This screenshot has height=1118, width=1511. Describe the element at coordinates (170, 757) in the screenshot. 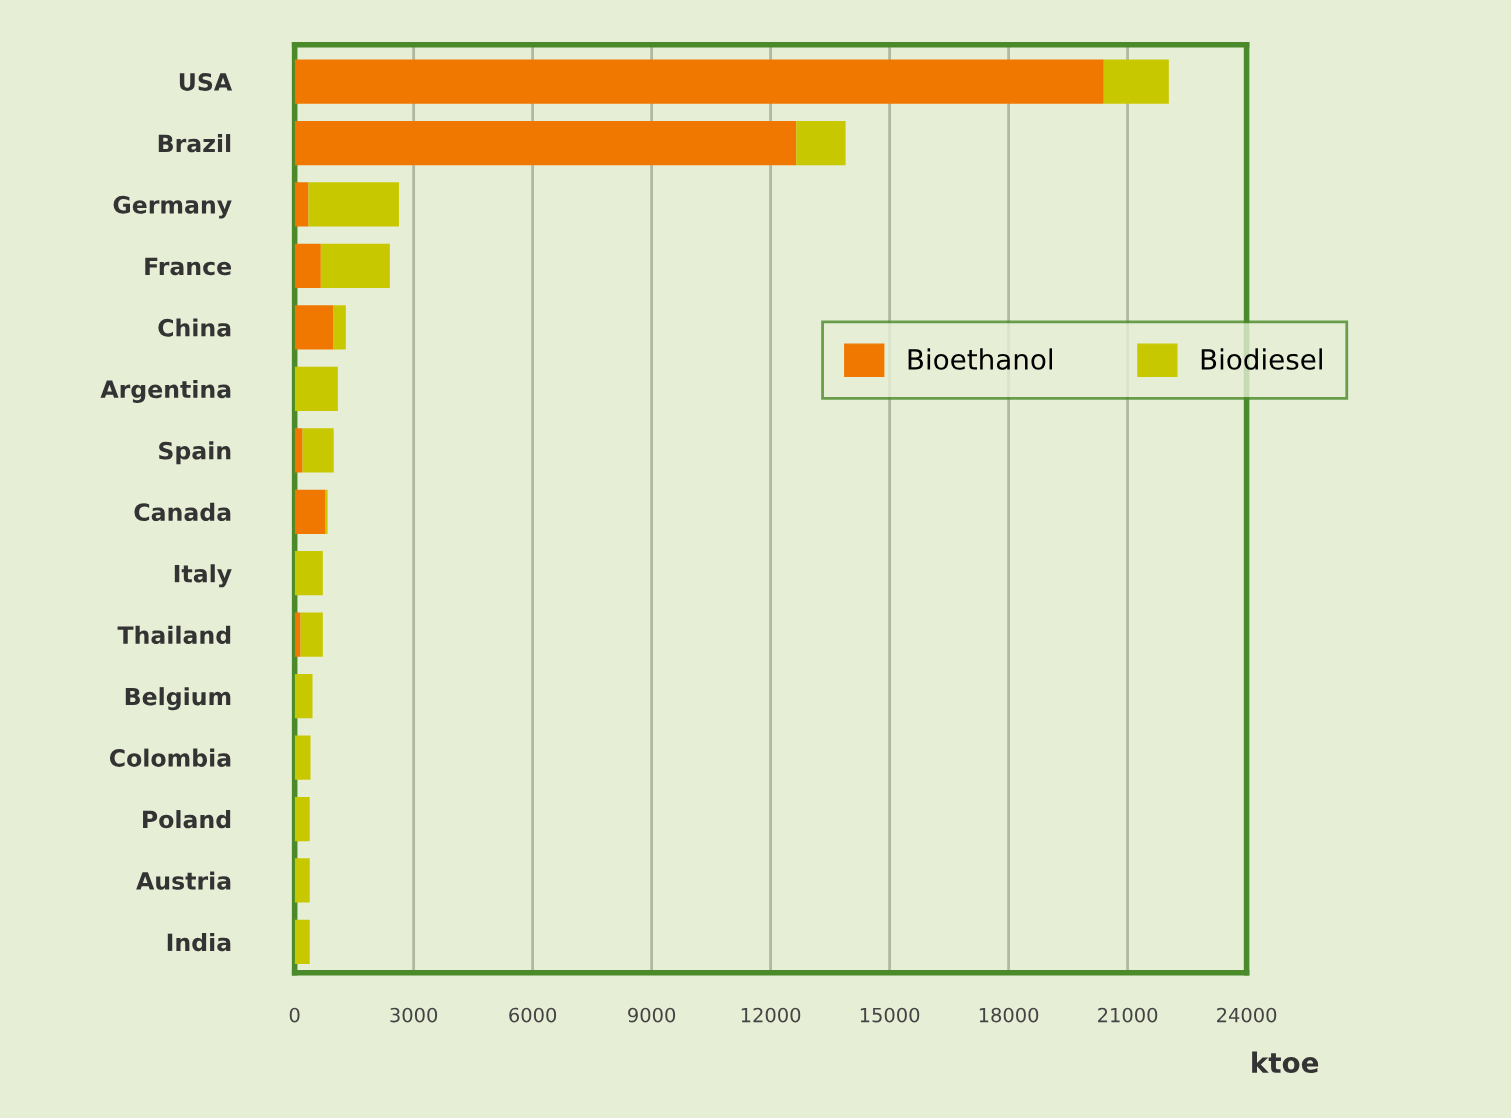

I see `y-tick-label: Colombia` at that location.